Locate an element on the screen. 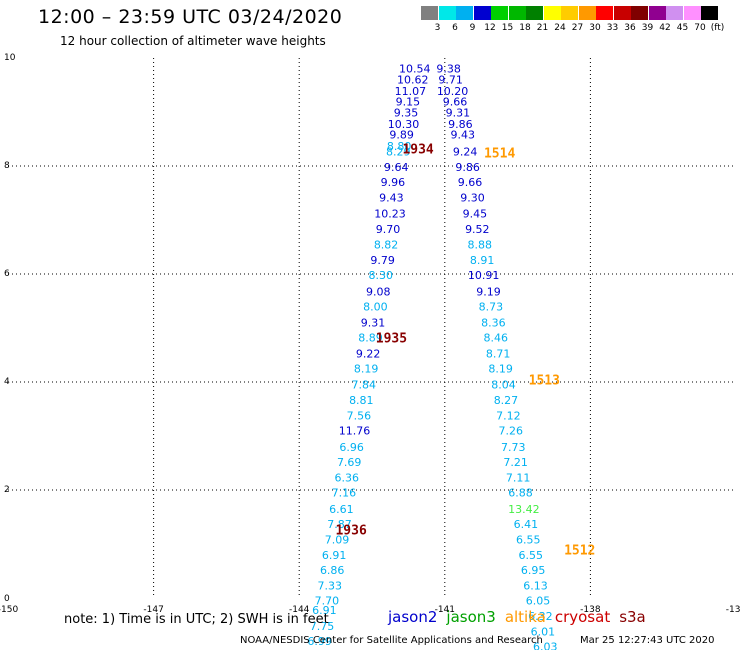 Image resolution: width=740 pixels, height=650 pixels. wave-height-value: 8.73 is located at coordinates (491, 306).